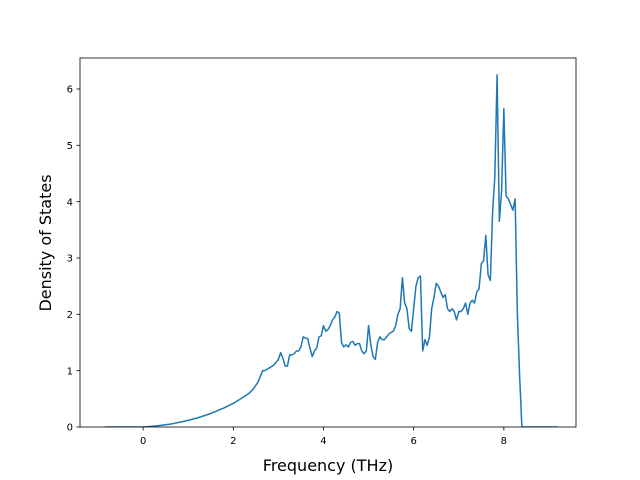 The image size is (640, 480). What do you see at coordinates (70, 146) in the screenshot?
I see `y-tick-label: 5` at bounding box center [70, 146].